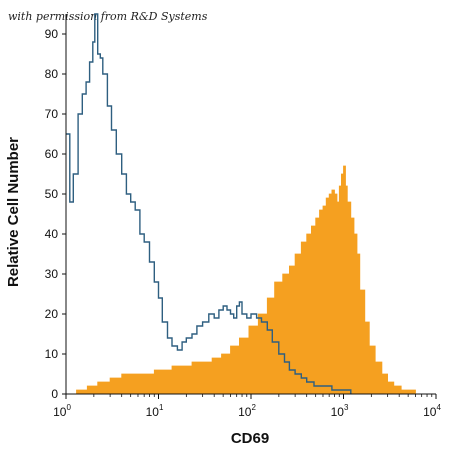  I want to click on y-tick-label: 90, so click(52, 34).